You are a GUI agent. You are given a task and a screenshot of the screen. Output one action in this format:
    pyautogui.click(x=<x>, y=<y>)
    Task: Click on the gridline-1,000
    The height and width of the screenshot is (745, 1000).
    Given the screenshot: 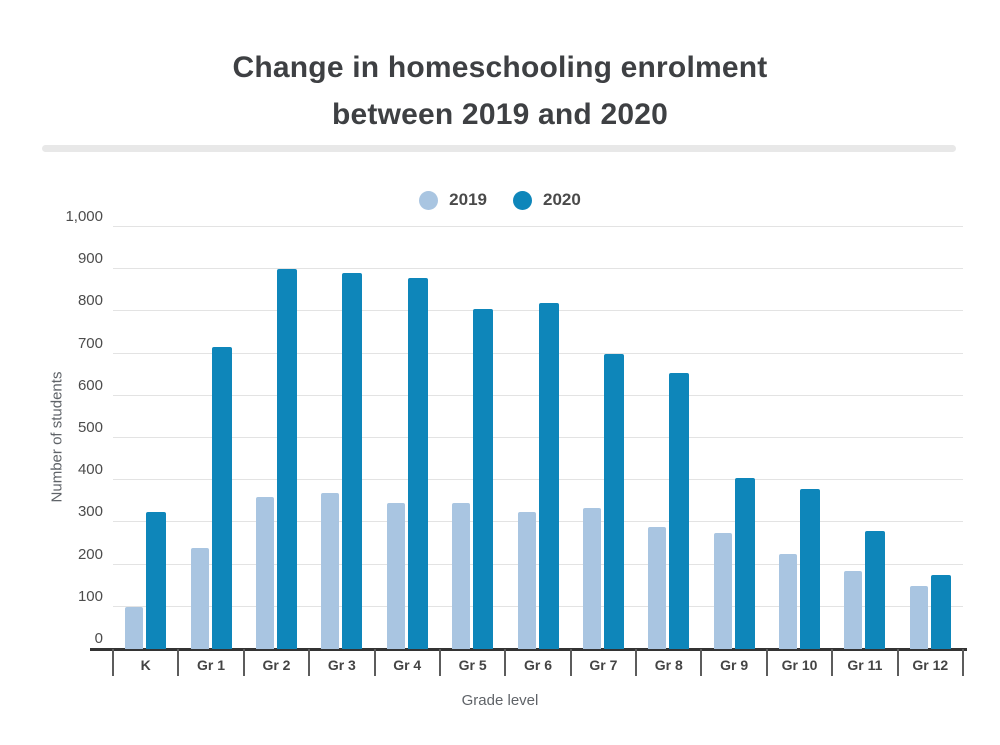 What is the action you would take?
    pyautogui.click(x=538, y=226)
    